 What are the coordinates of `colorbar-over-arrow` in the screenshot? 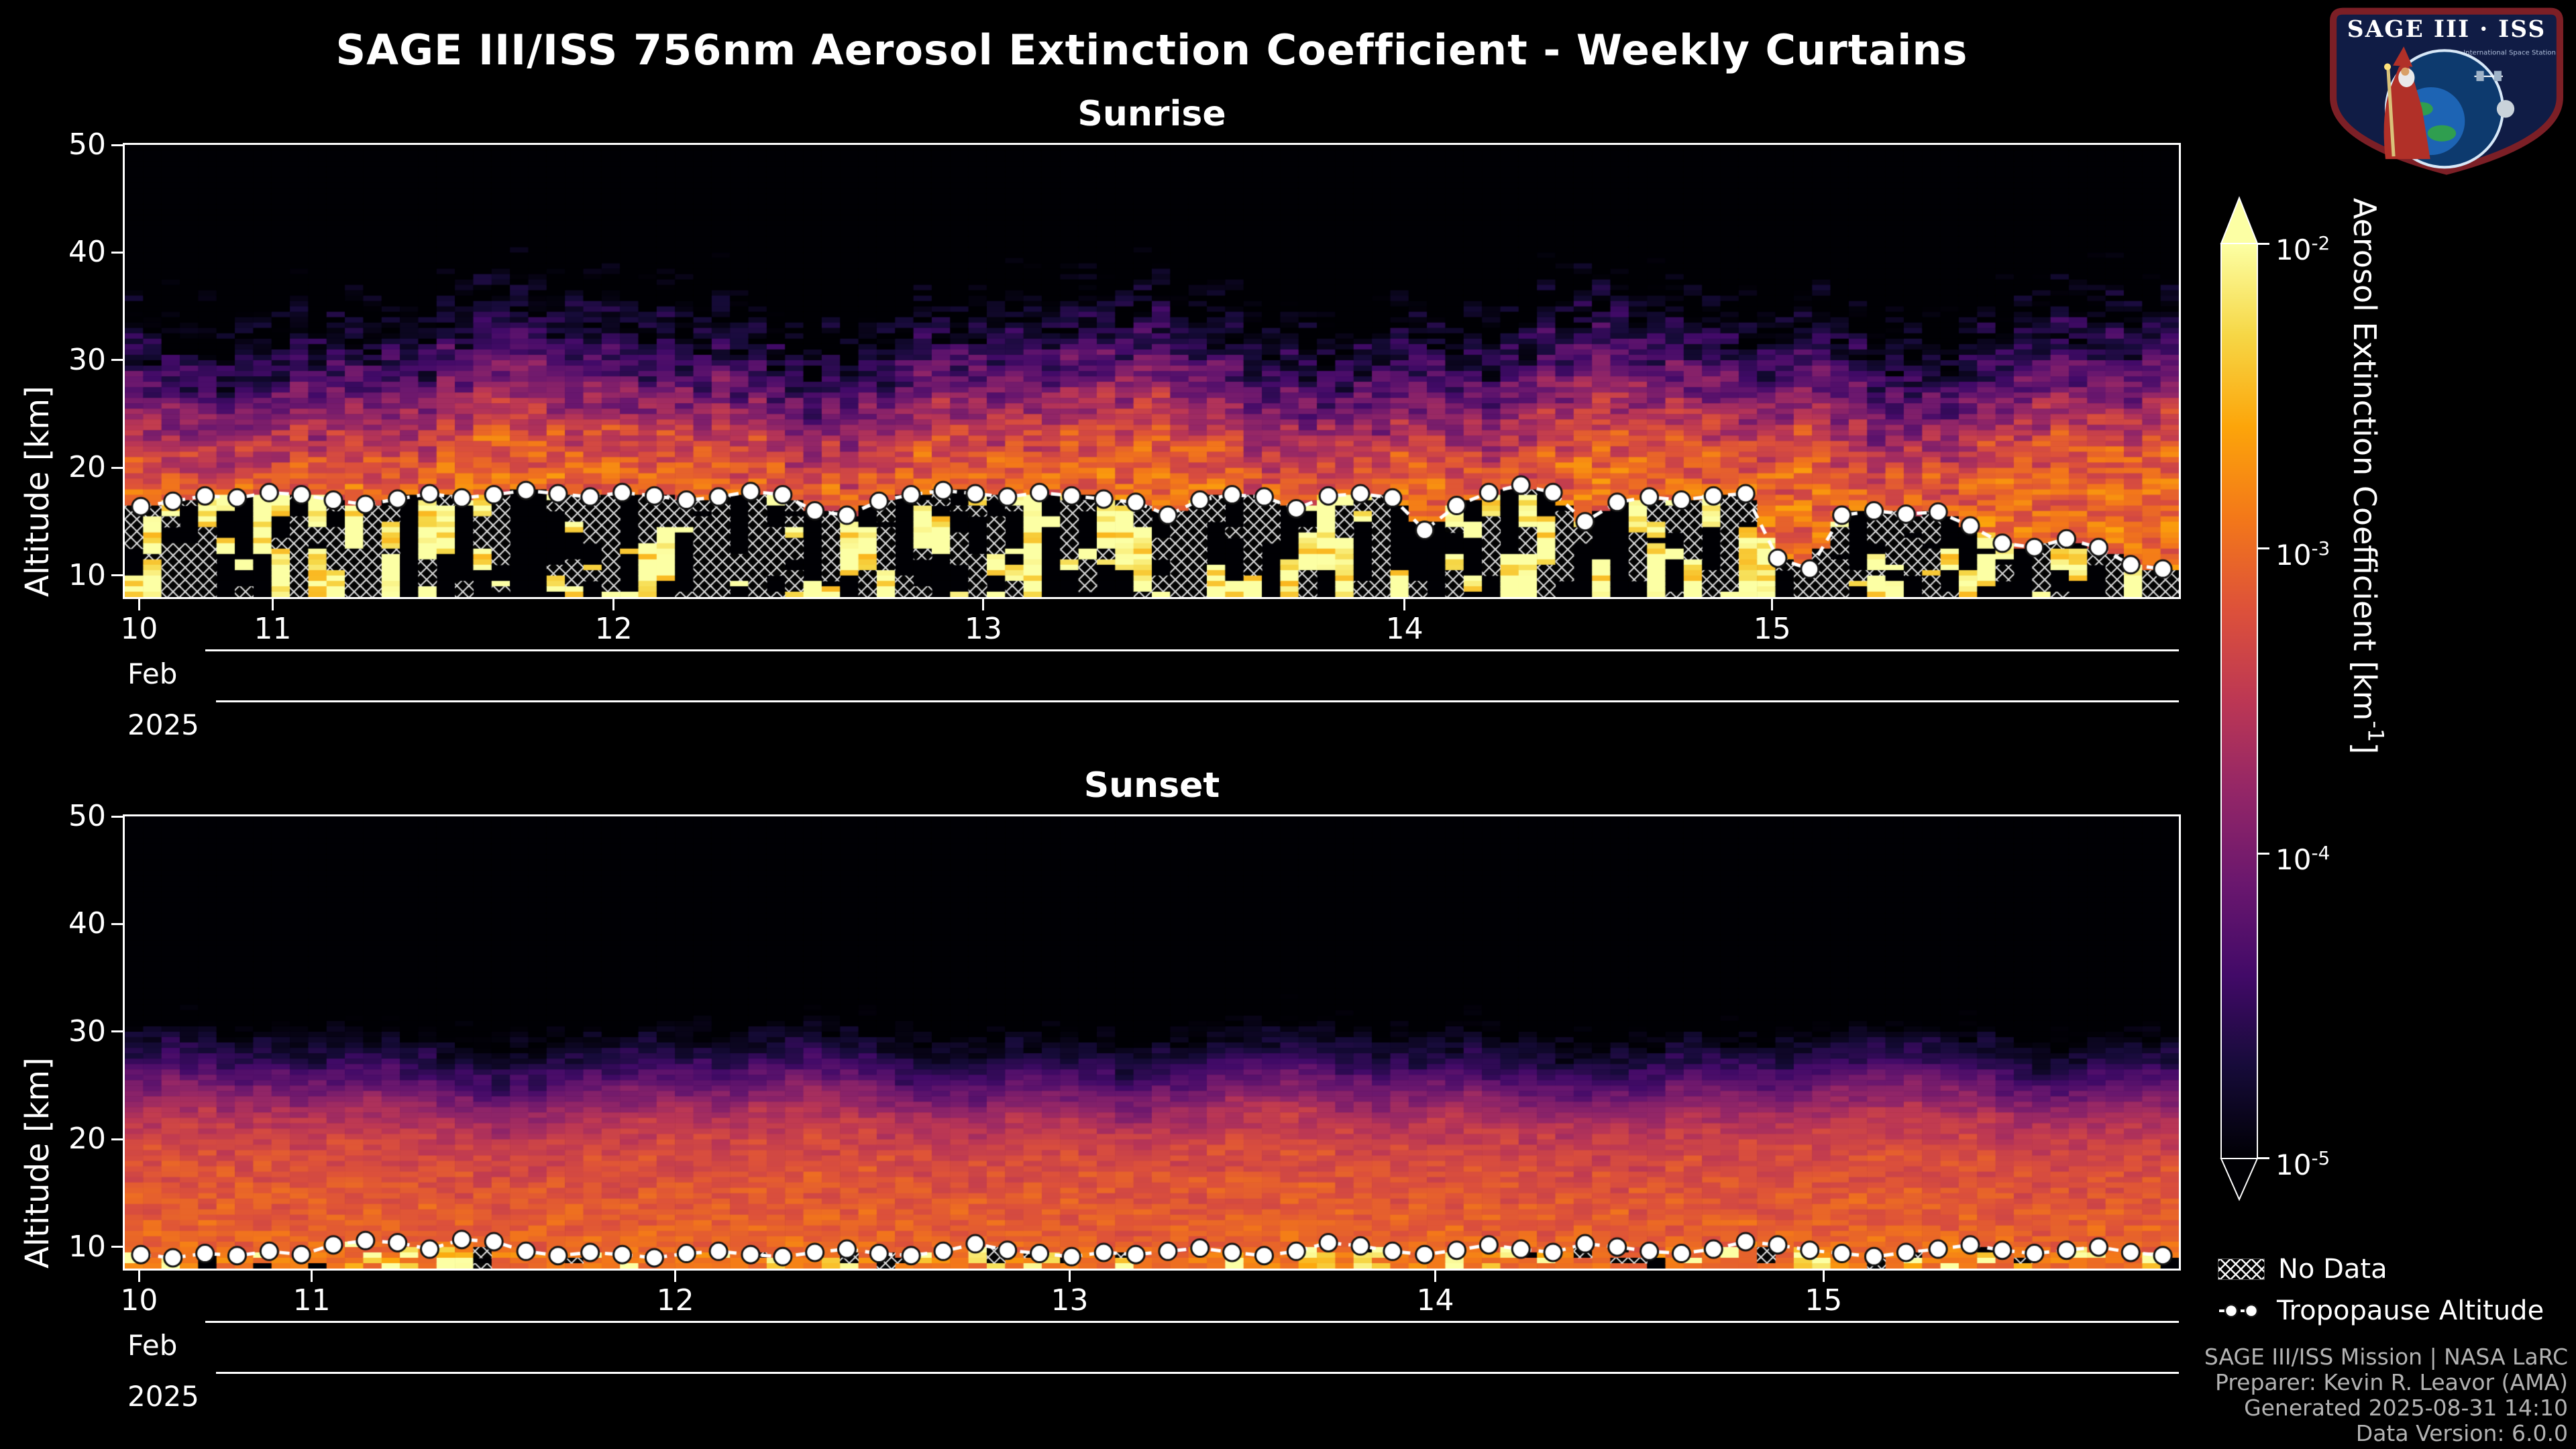 It's located at (2239, 220).